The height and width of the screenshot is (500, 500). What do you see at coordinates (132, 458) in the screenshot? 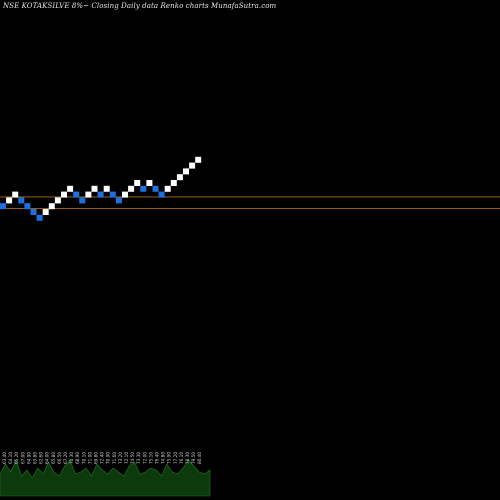
I see `price-label: 74.50` at bounding box center [132, 458].